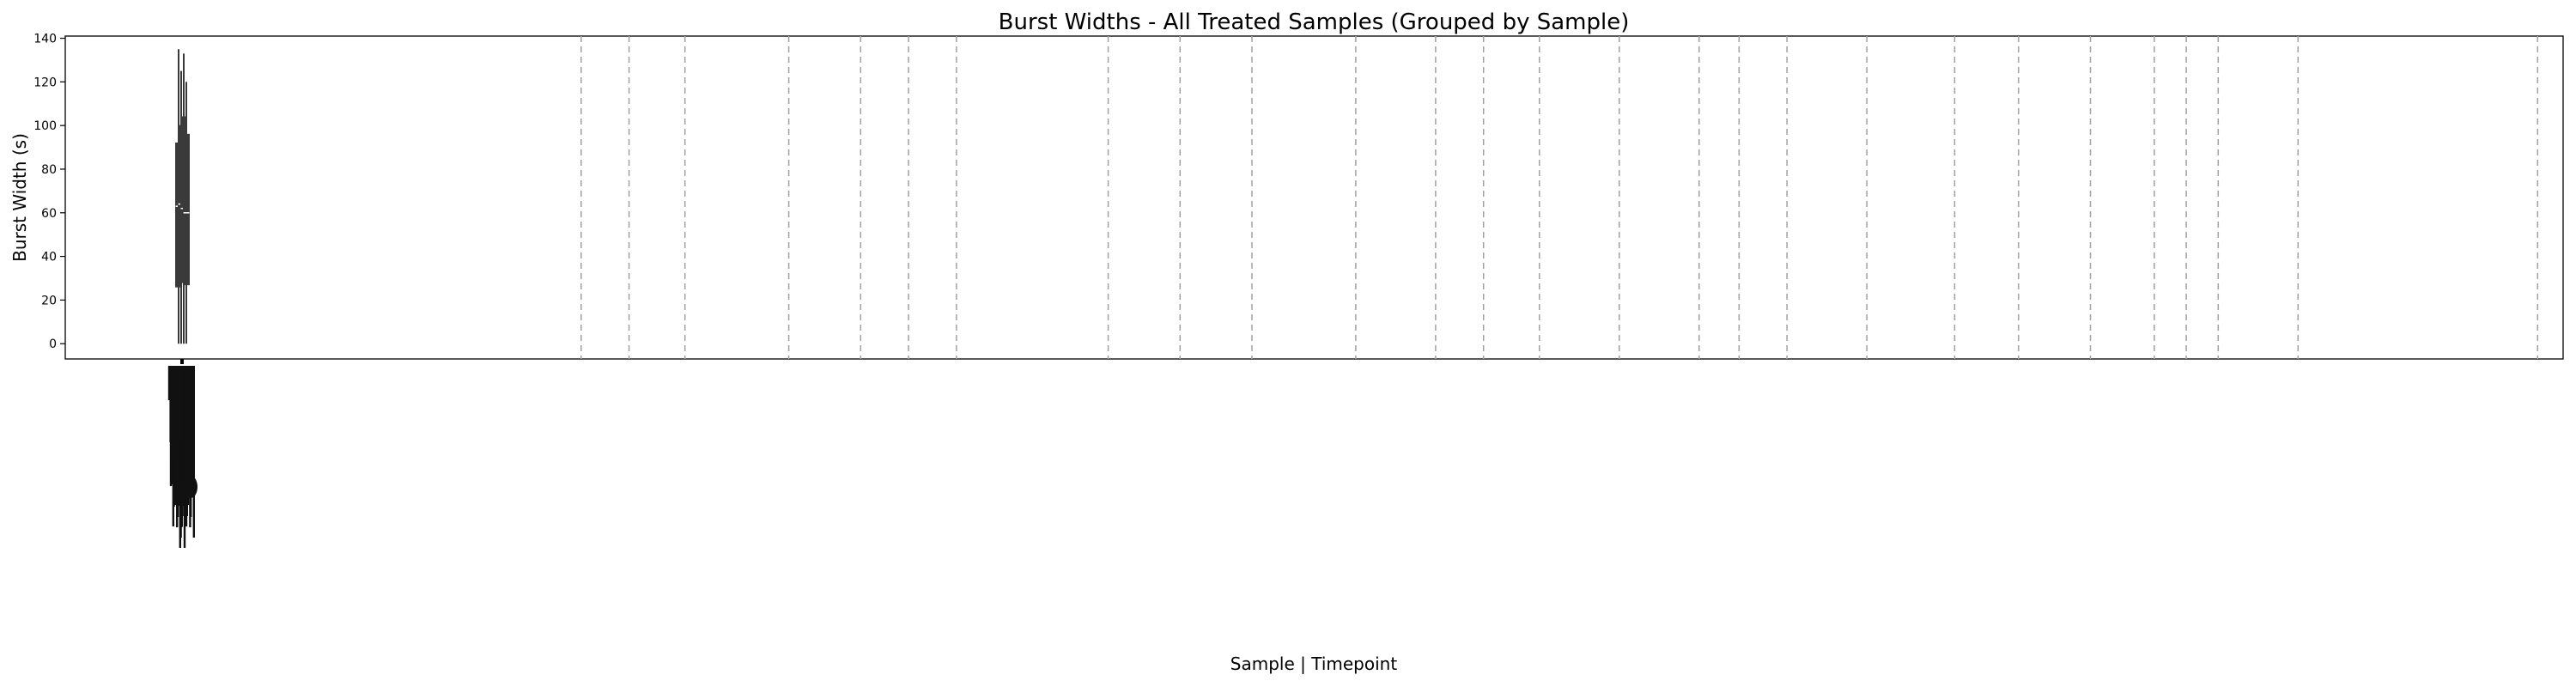  I want to click on y-tick-label: 40, so click(49, 257).